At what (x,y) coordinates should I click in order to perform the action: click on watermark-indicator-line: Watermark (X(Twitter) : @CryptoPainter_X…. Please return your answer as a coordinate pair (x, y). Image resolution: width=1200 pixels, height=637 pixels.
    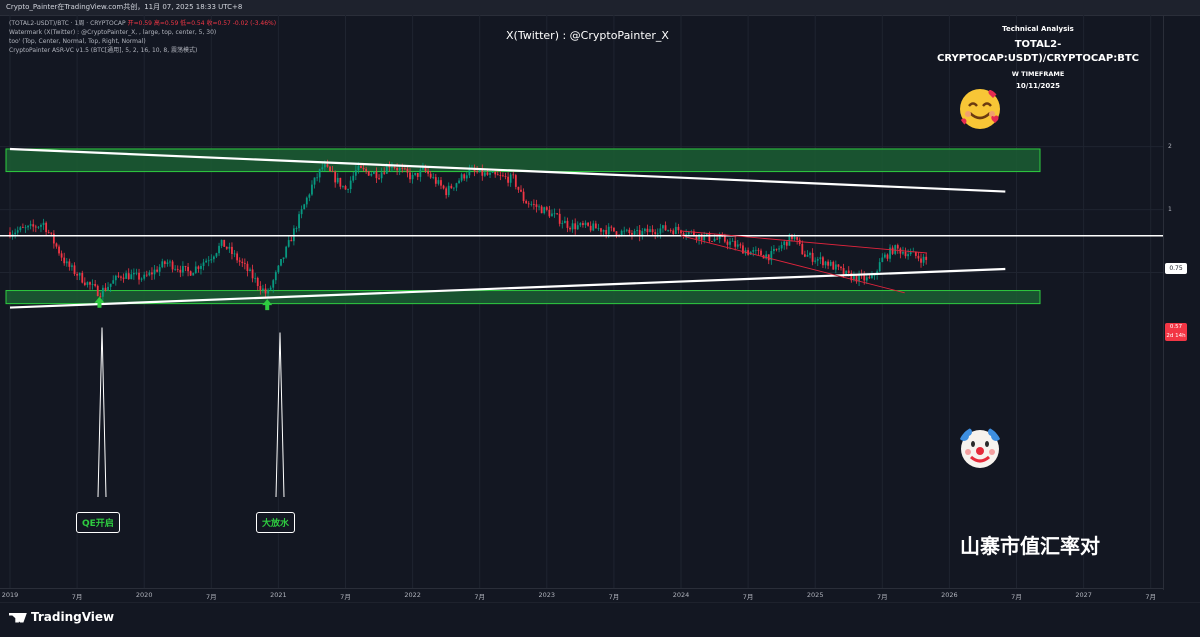
    Looking at the image, I should click on (113, 32).